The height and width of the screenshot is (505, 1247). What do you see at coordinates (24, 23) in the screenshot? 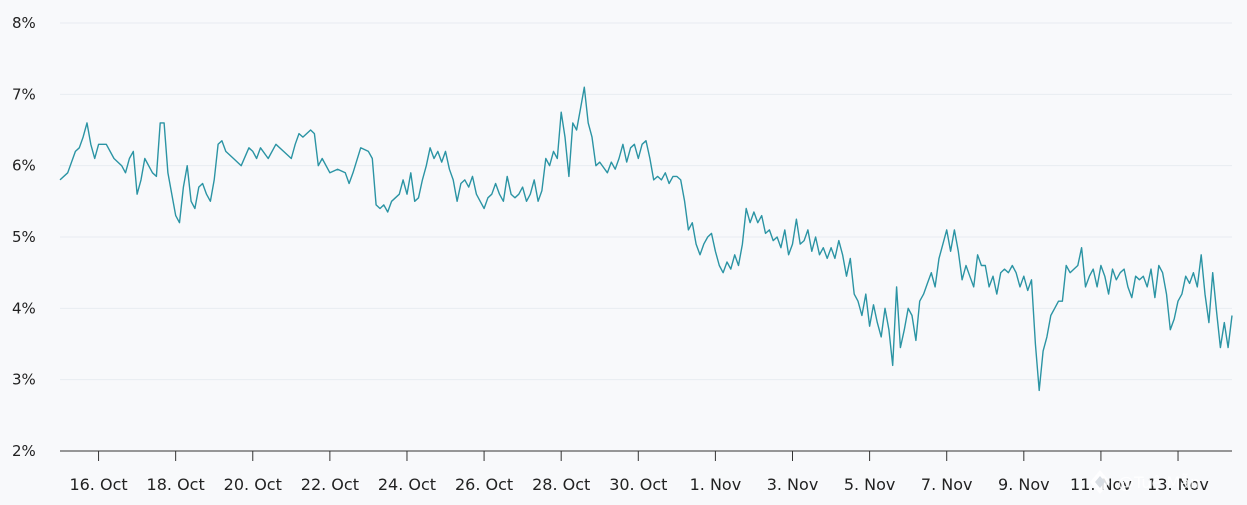
I see `y-tick-label: 8%` at bounding box center [24, 23].